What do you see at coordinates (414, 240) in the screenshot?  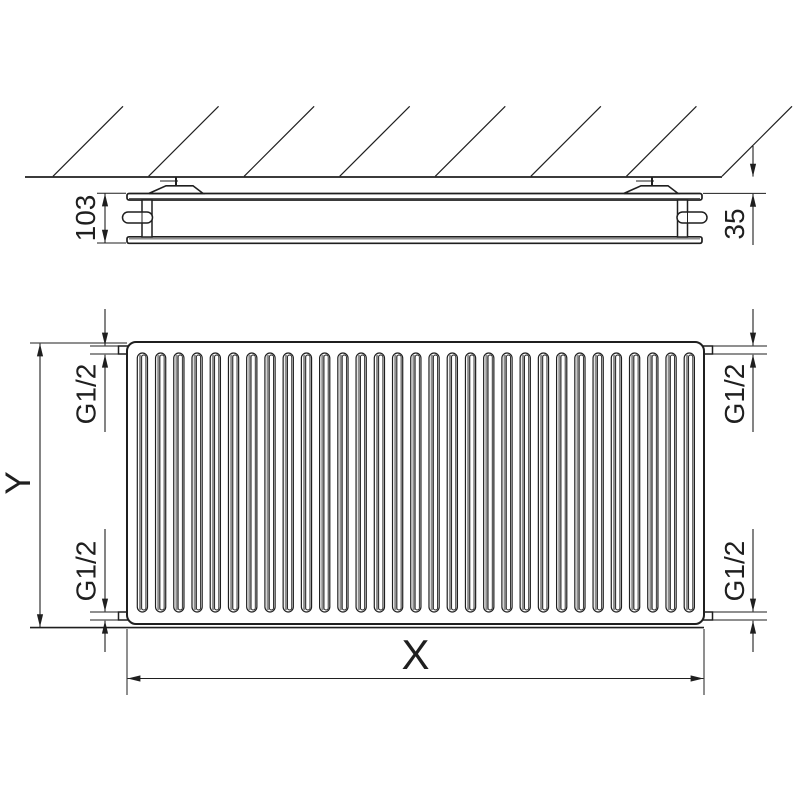 I see `side-bottom-panel` at bounding box center [414, 240].